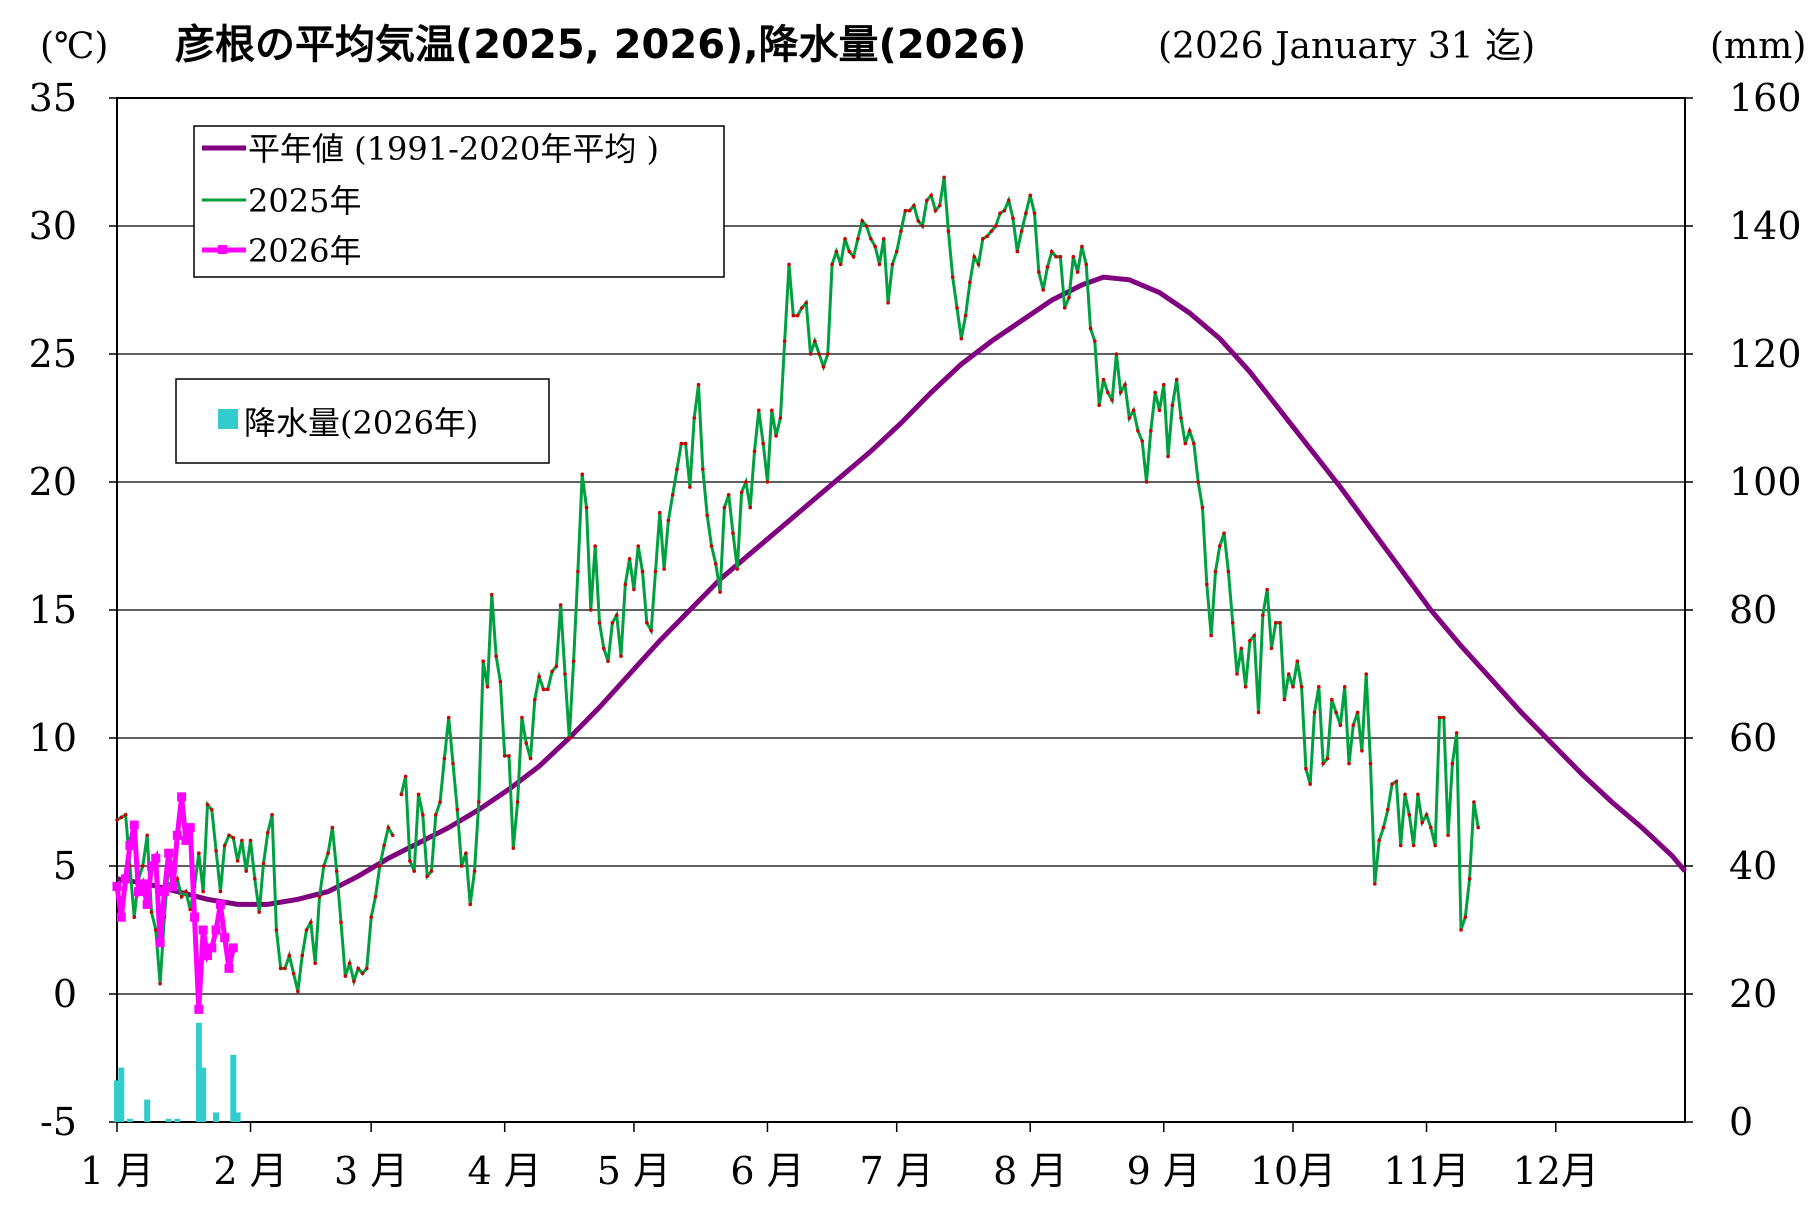  Describe the element at coordinates (117, 1171) in the screenshot. I see `month-tick-label: 1 月` at that location.